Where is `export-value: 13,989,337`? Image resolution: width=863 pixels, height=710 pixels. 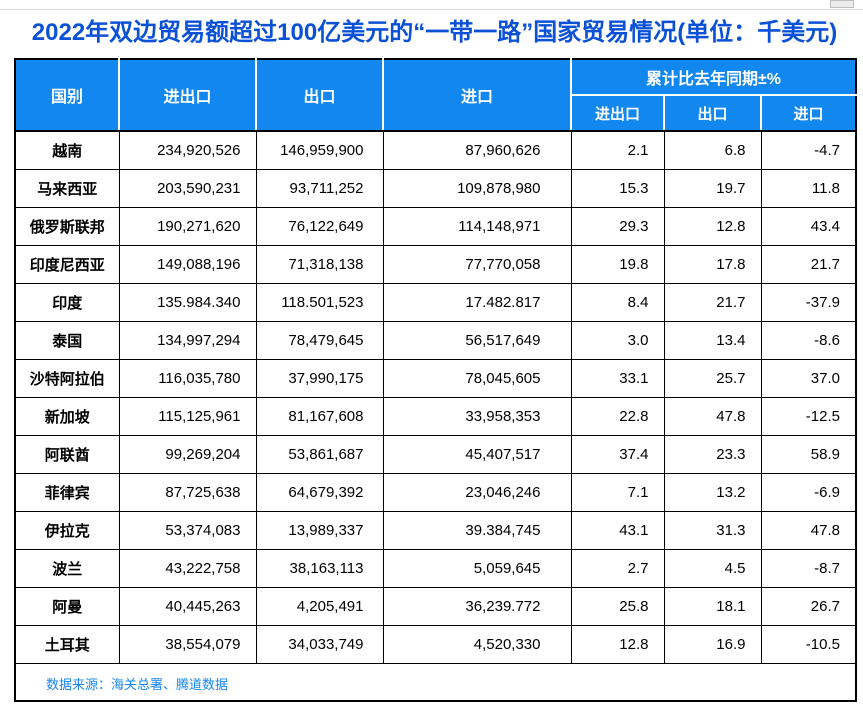 export-value: 13,989,337 is located at coordinates (319, 530).